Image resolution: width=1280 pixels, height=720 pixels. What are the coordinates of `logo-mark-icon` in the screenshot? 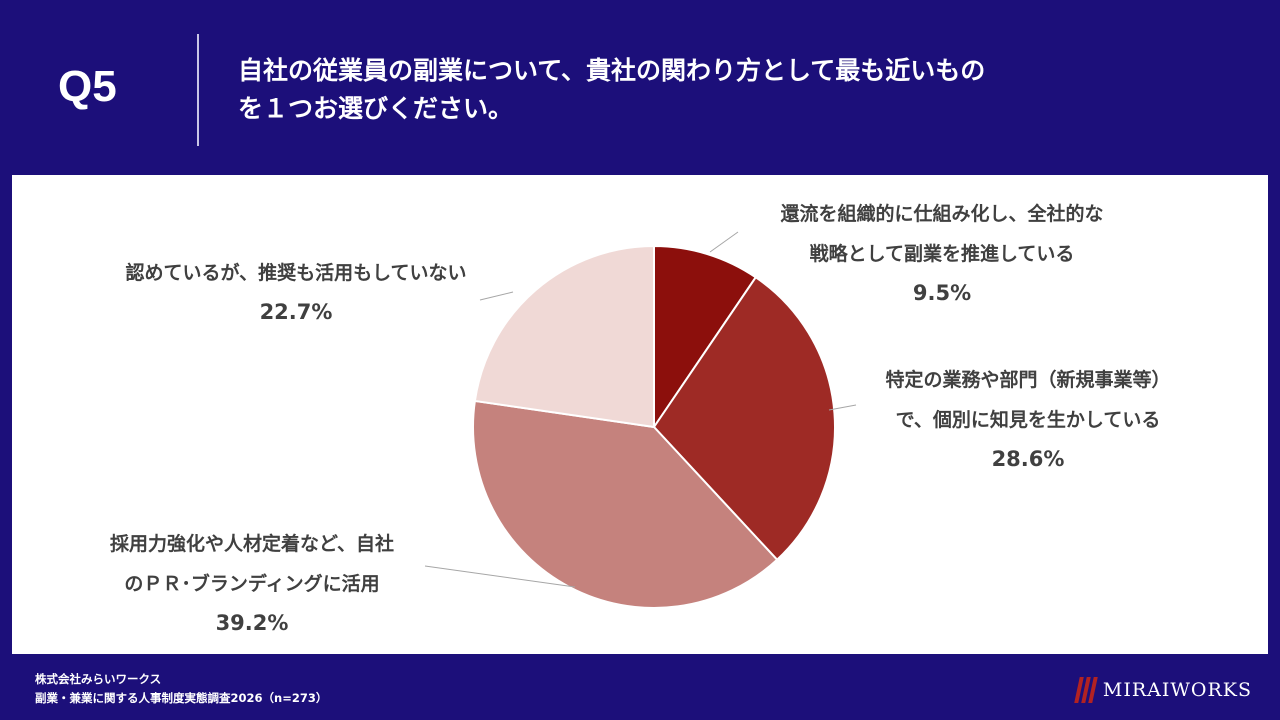 It's located at (1086, 690).